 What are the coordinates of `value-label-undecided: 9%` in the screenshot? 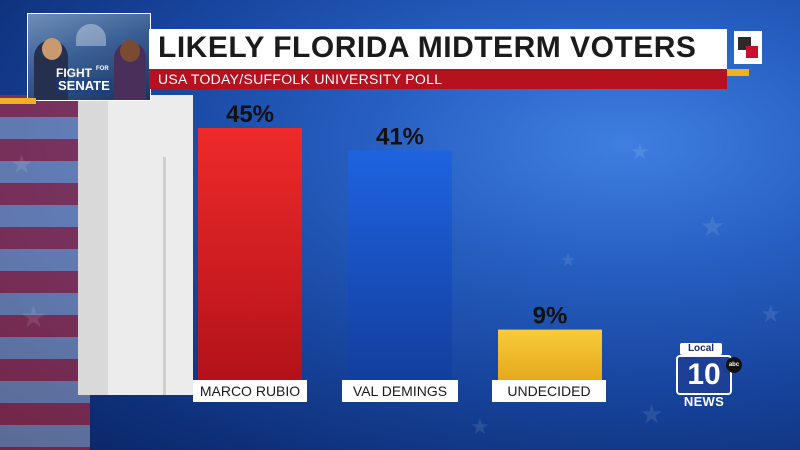 It's located at (550, 316).